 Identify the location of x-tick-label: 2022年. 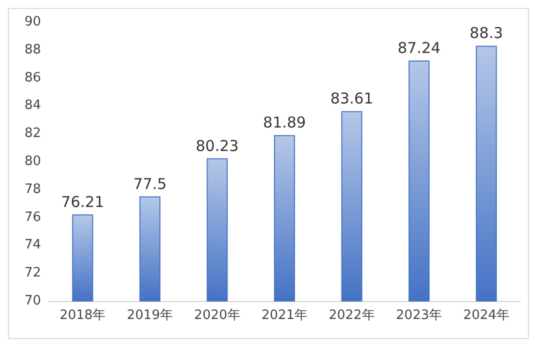
(351, 315).